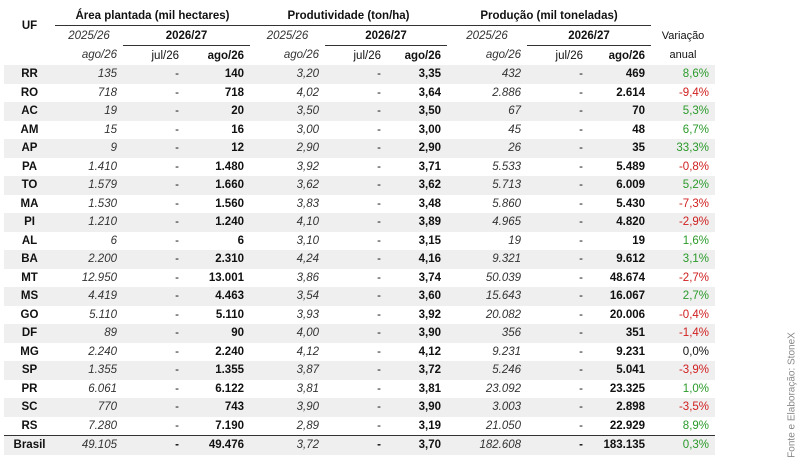 This screenshot has height=466, width=800. Describe the element at coordinates (307, 129) in the screenshot. I see `cell: 3,00` at that location.